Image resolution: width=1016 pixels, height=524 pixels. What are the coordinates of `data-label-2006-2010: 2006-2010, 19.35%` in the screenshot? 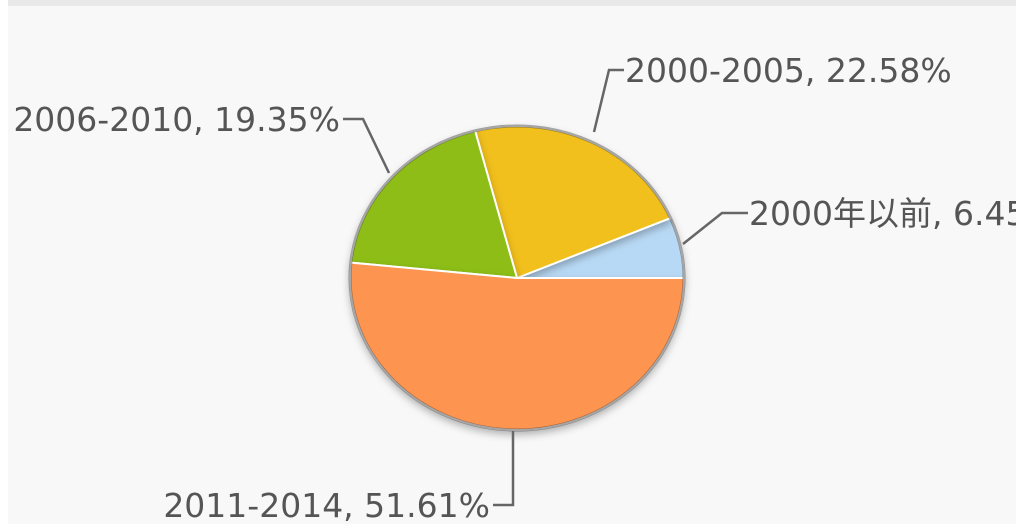 It's located at (176, 119).